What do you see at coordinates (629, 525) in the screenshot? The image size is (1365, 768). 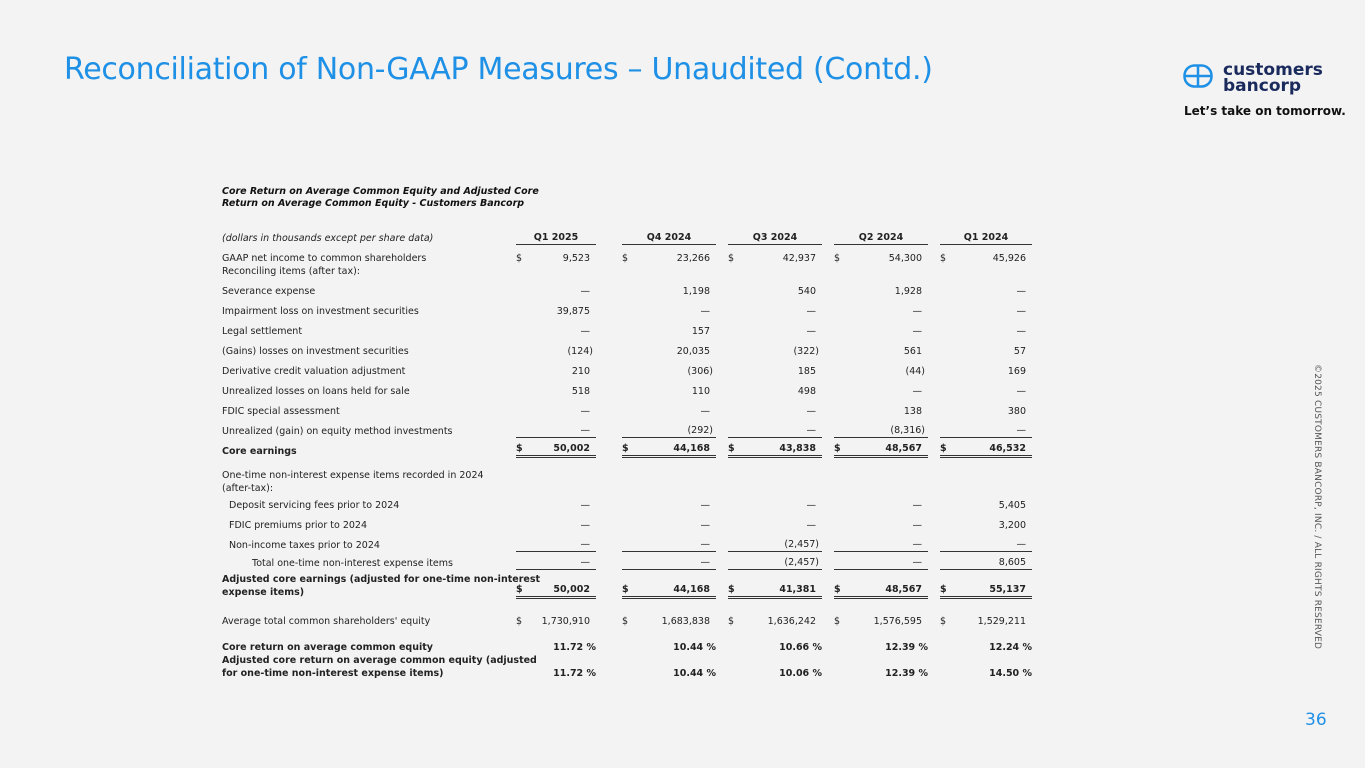 I see `table-row: FDIC premiums prior to 2024 — — — — 3,200` at bounding box center [629, 525].